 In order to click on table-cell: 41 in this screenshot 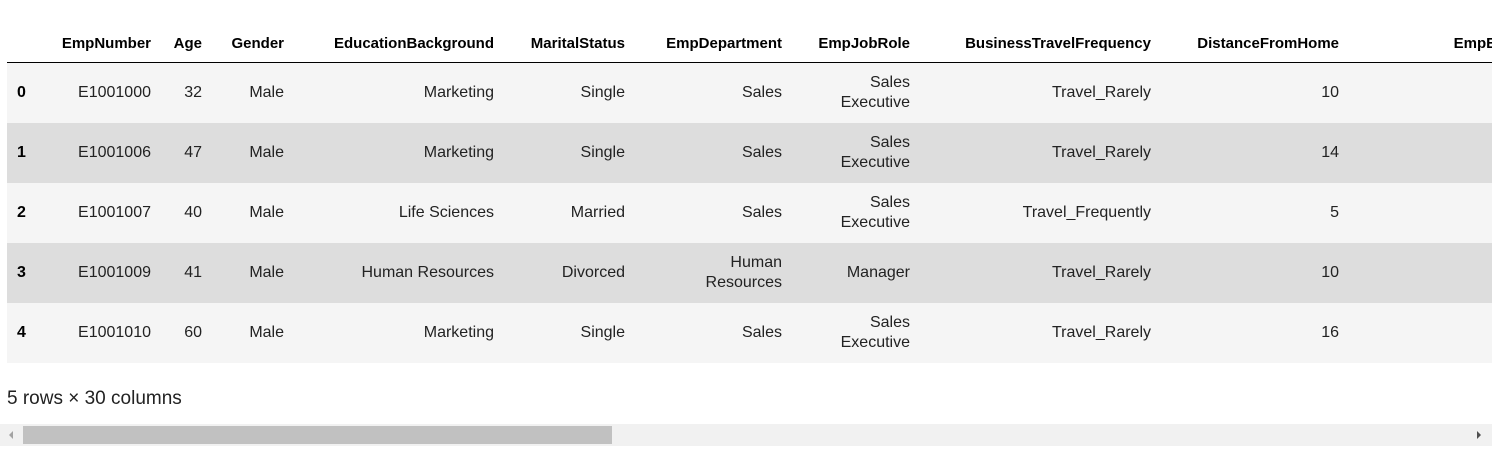, I will do `click(186, 273)`.